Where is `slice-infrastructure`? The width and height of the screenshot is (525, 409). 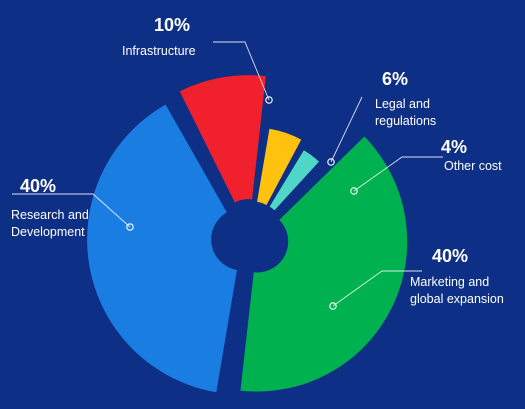 slice-infrastructure is located at coordinates (222, 139).